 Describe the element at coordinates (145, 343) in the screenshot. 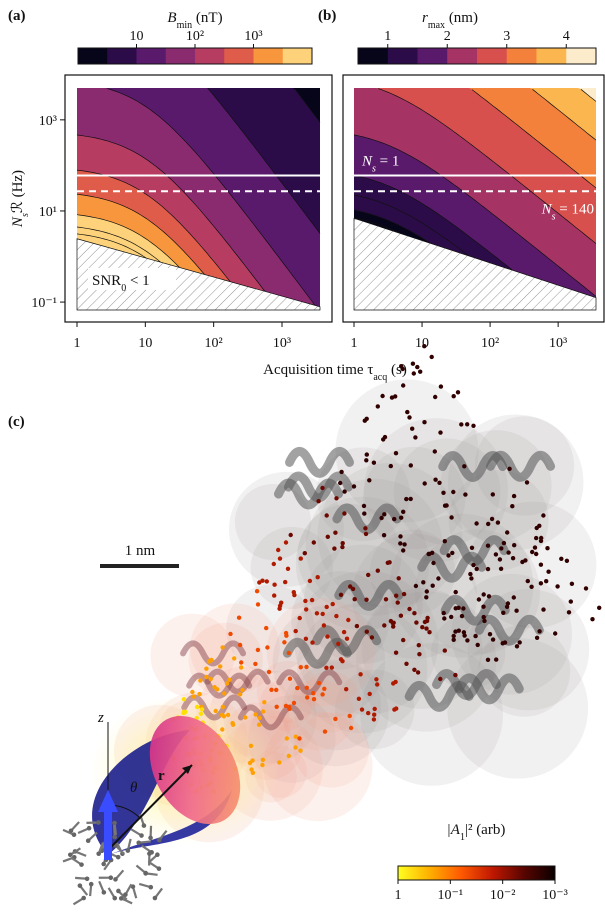

I see `x-tick-label: 10` at that location.